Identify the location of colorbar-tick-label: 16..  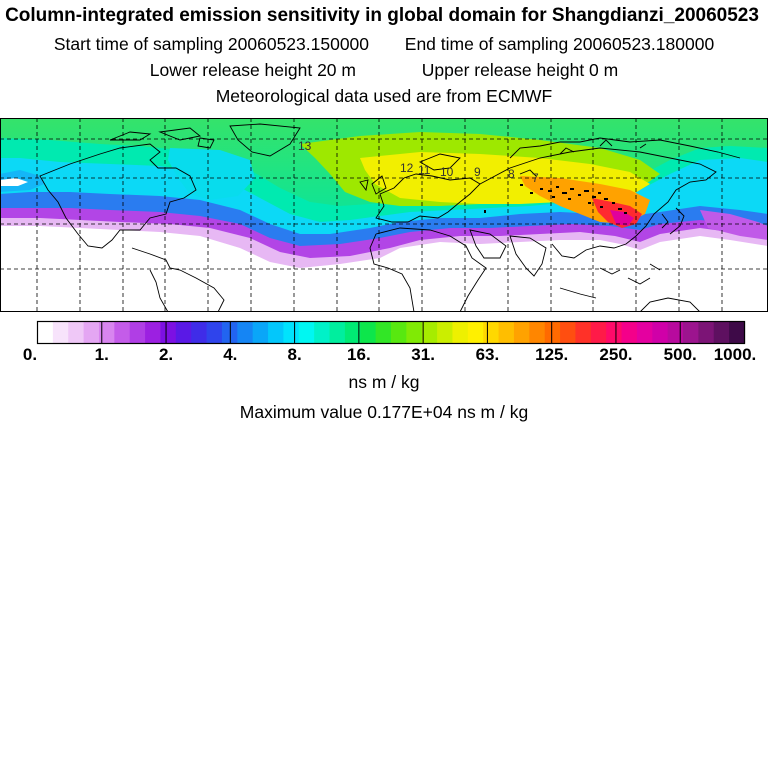
(359, 354).